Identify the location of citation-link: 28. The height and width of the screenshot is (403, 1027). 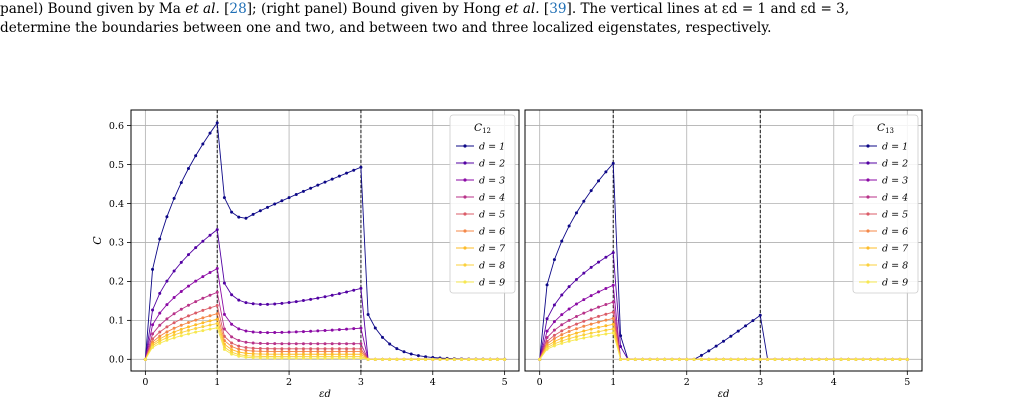
(238, 9).